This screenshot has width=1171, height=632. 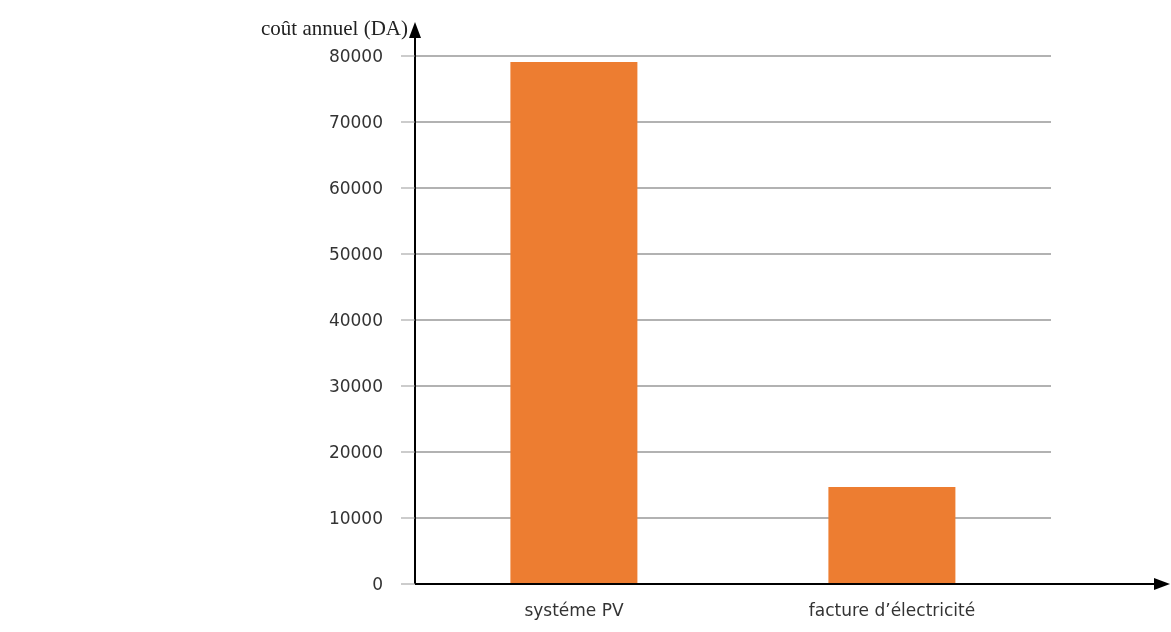 I want to click on y-tick-label: 80000, so click(x=355, y=56).